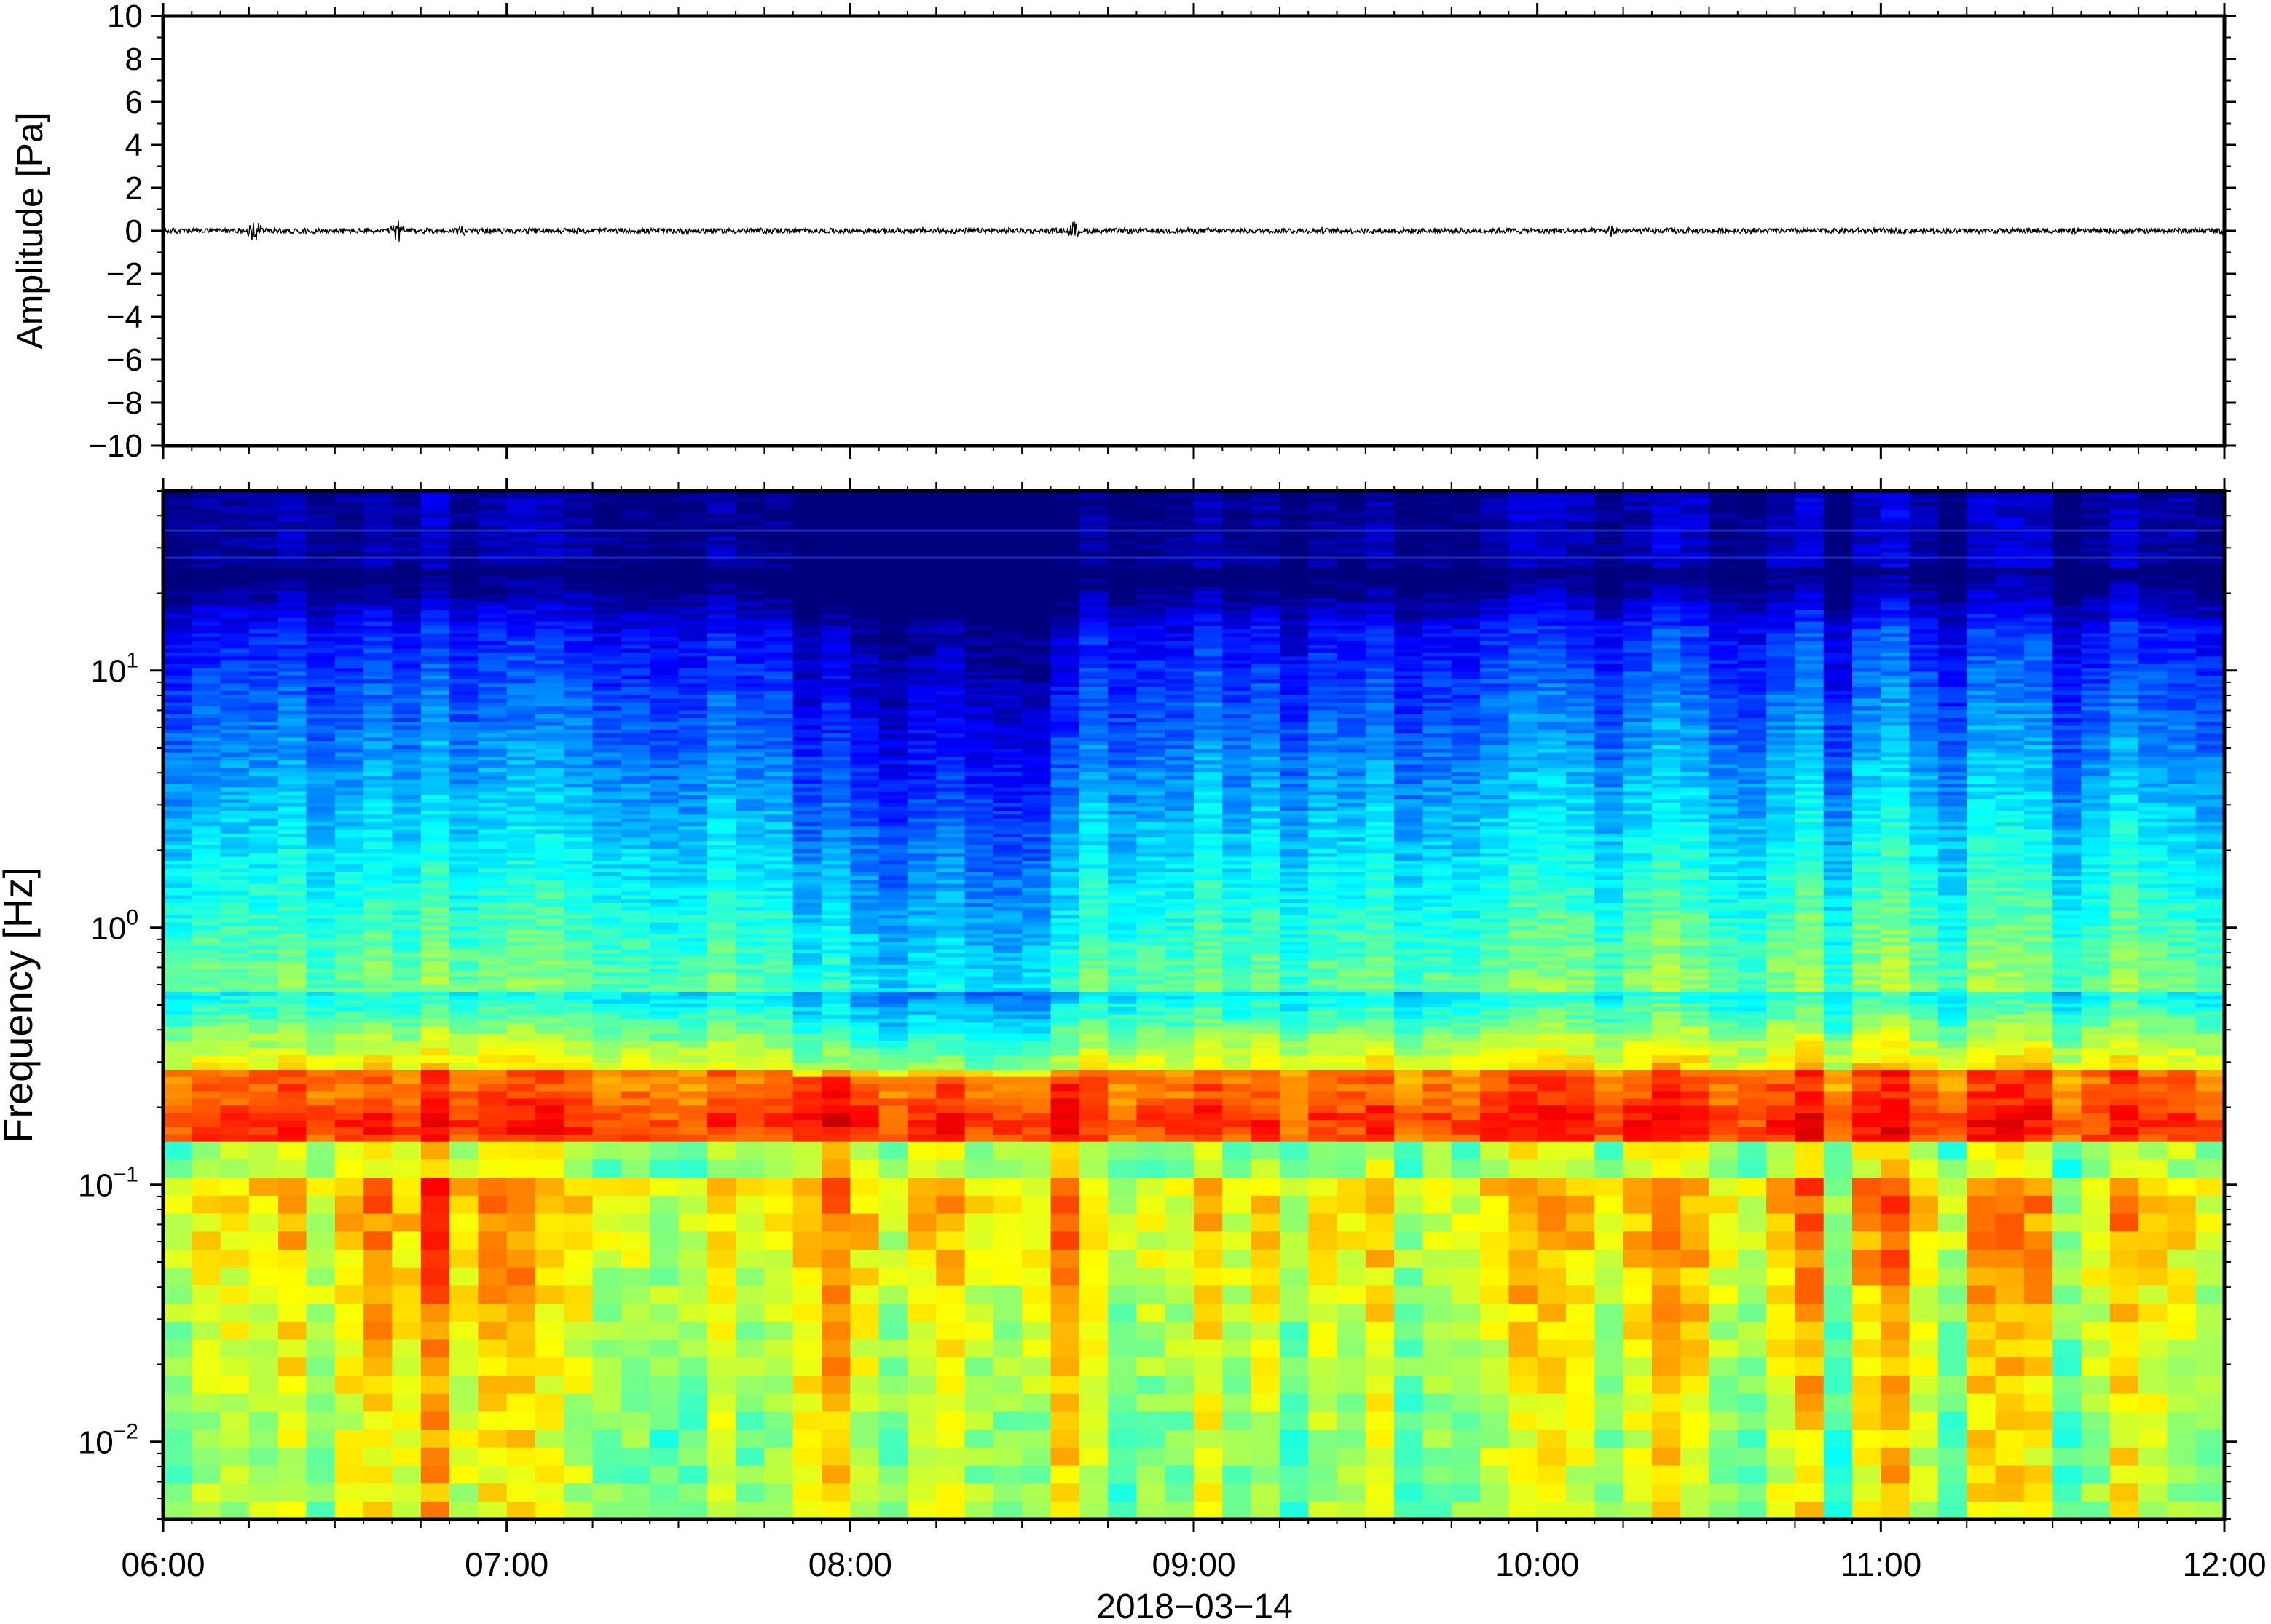 The image size is (2271, 1624). What do you see at coordinates (1193, 231) in the screenshot?
I see `waveform-line` at bounding box center [1193, 231].